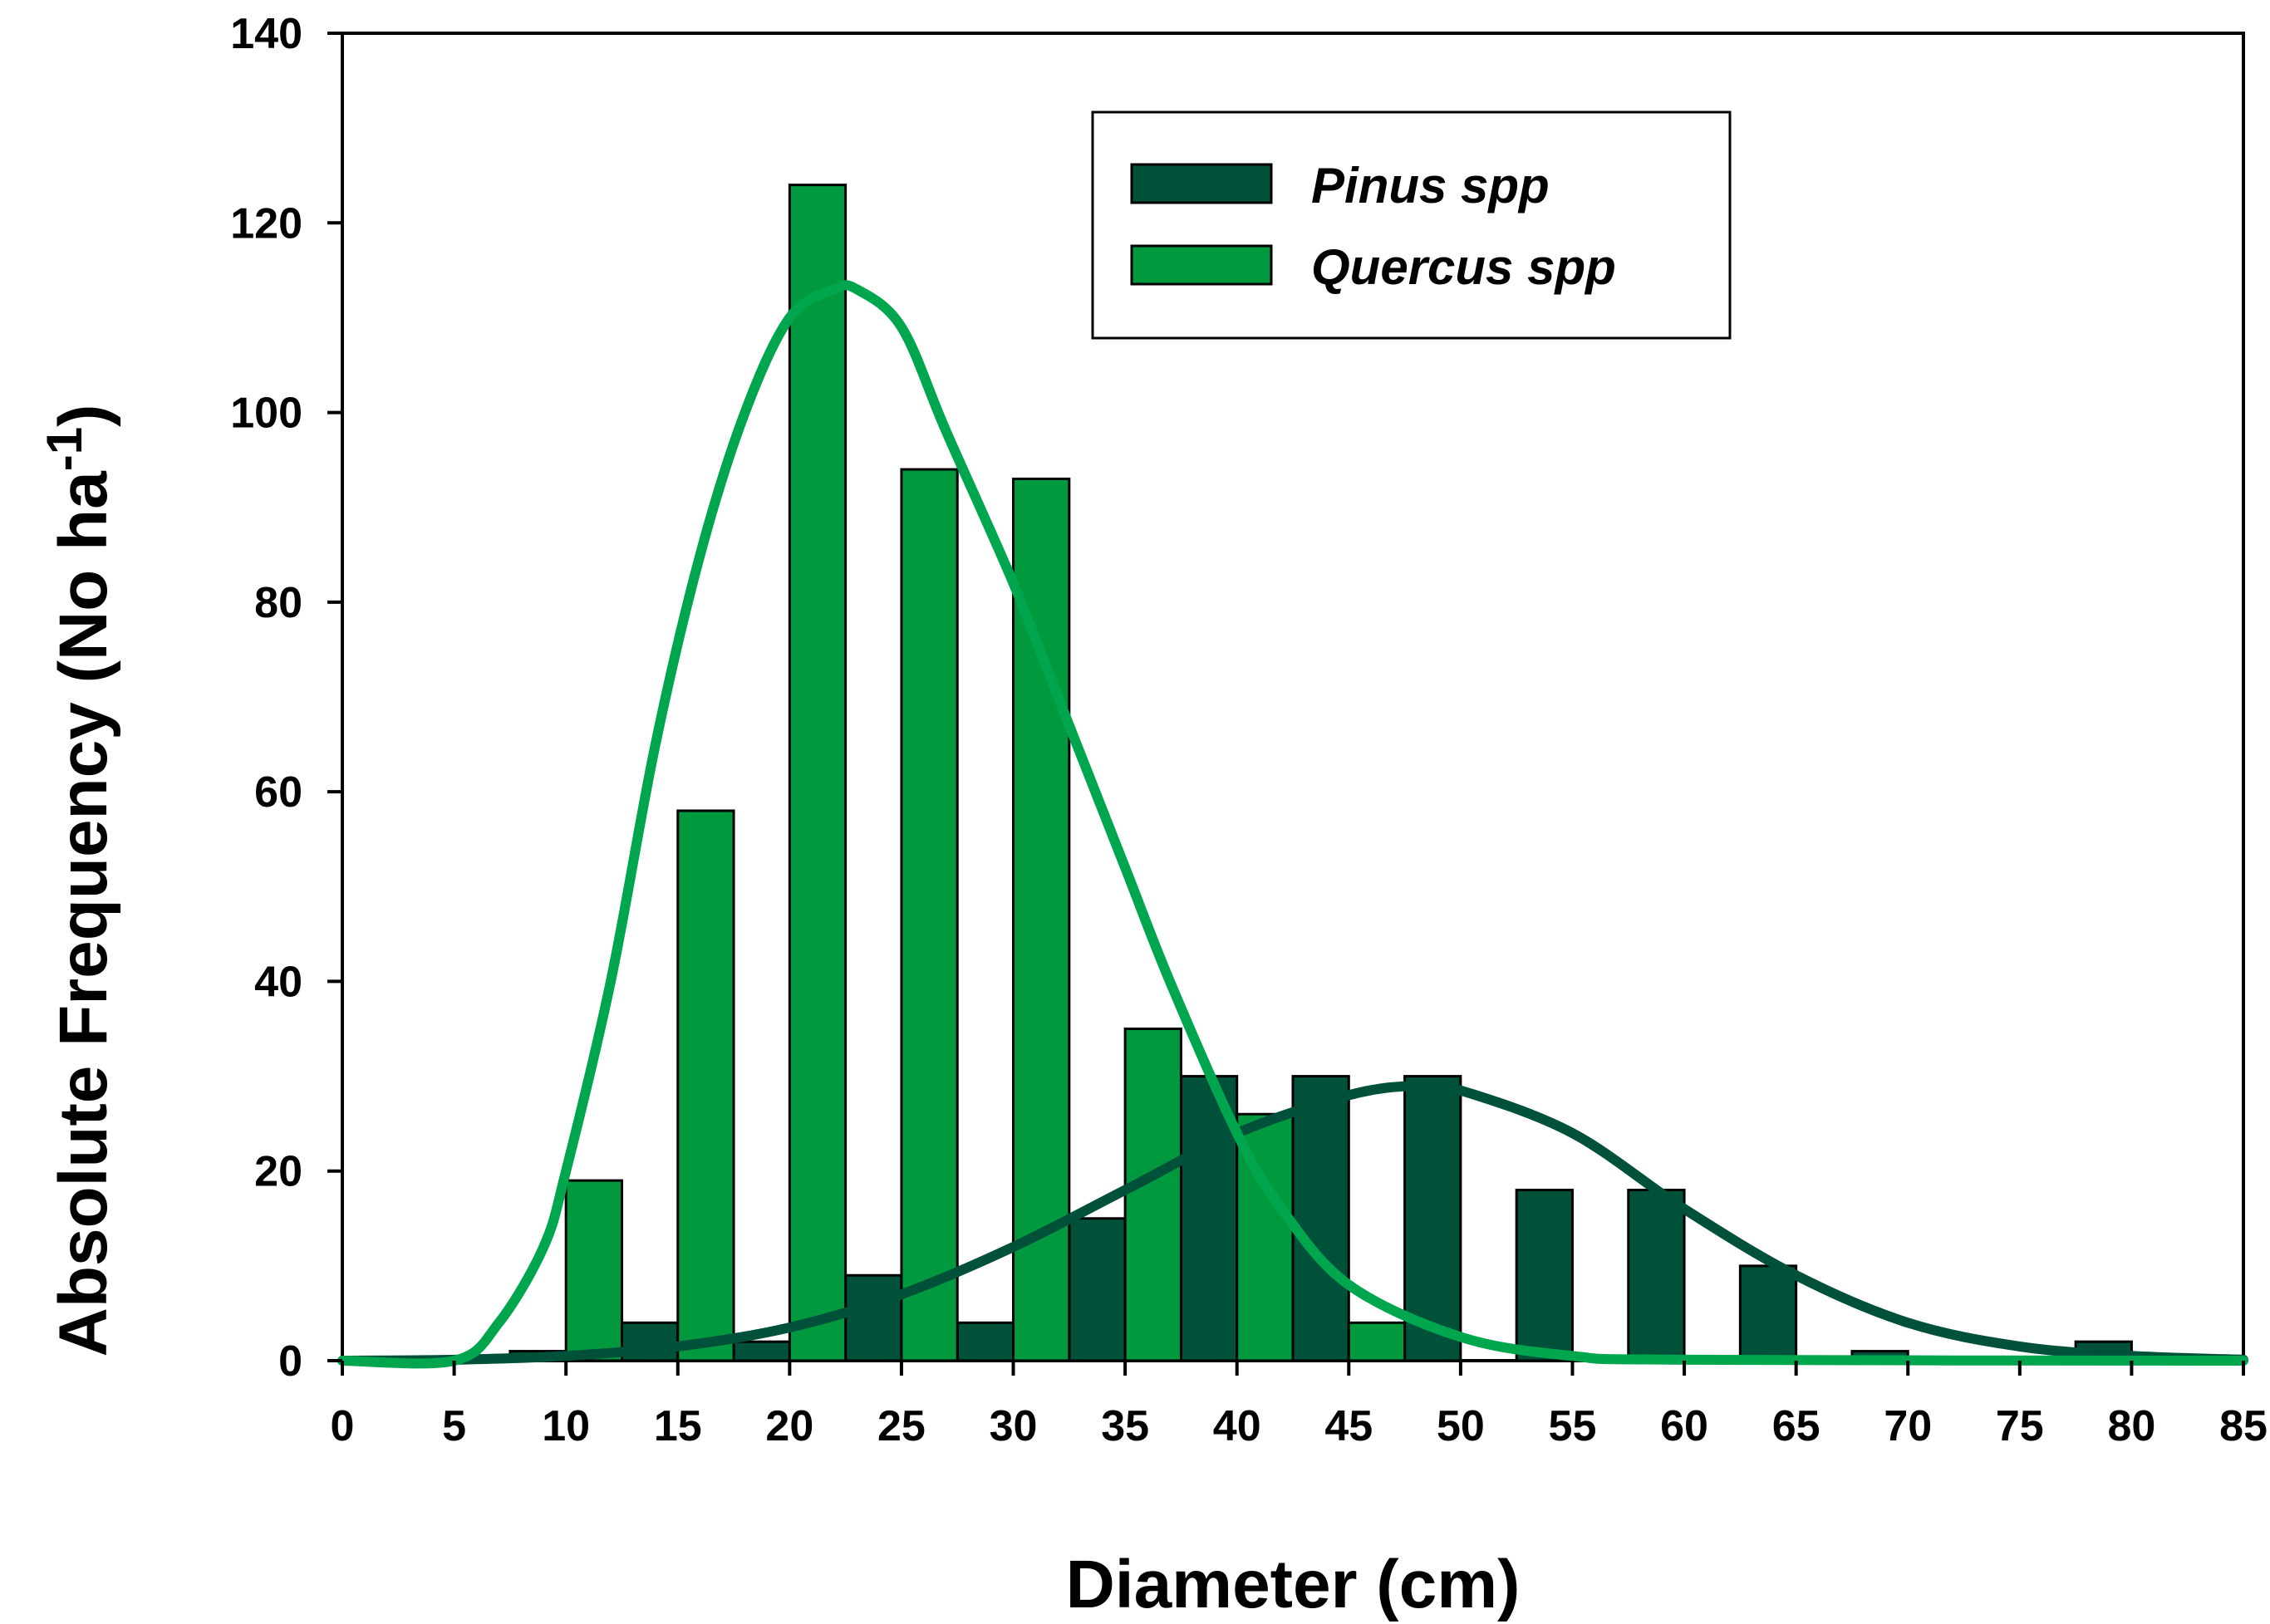  What do you see at coordinates (566, 1426) in the screenshot?
I see `x-tick-label-10: 10` at bounding box center [566, 1426].